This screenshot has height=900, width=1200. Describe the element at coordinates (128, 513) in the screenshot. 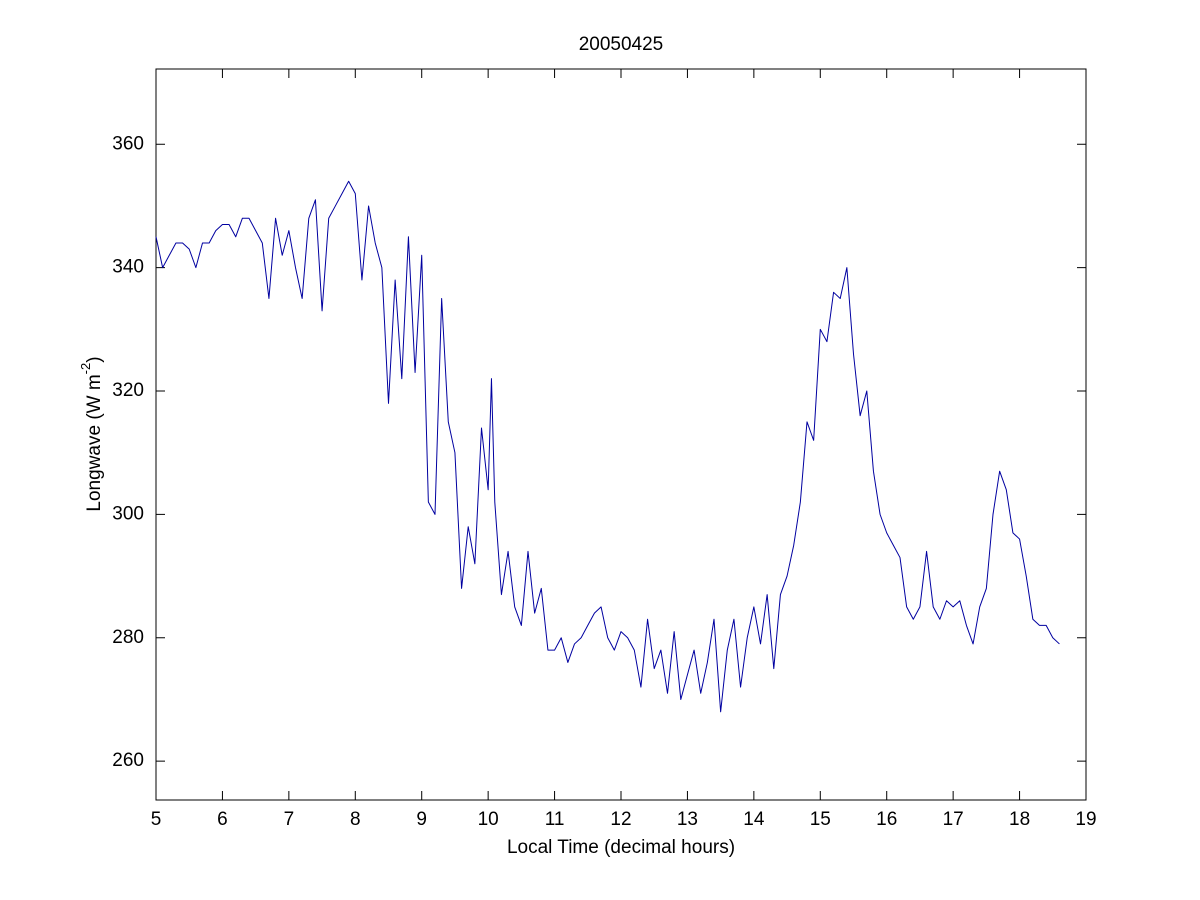

I see `y-tick-label: 300` at that location.